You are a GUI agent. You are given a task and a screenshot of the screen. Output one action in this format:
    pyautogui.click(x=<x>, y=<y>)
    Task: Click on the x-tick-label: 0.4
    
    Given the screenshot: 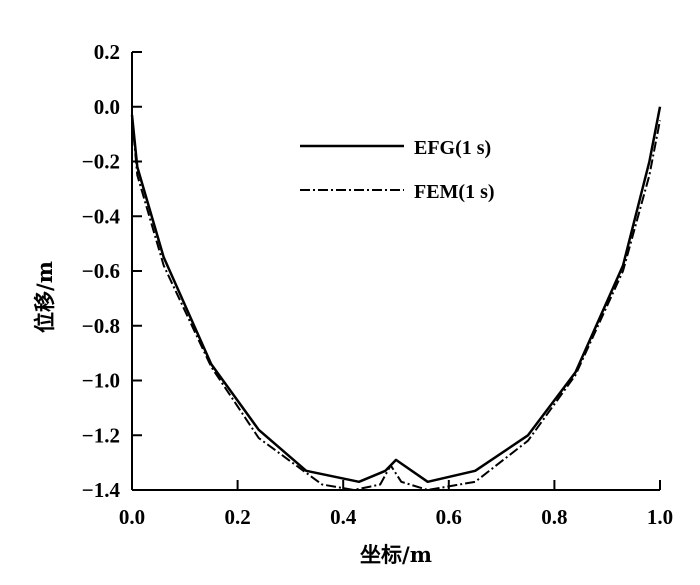 What is the action you would take?
    pyautogui.click(x=343, y=517)
    